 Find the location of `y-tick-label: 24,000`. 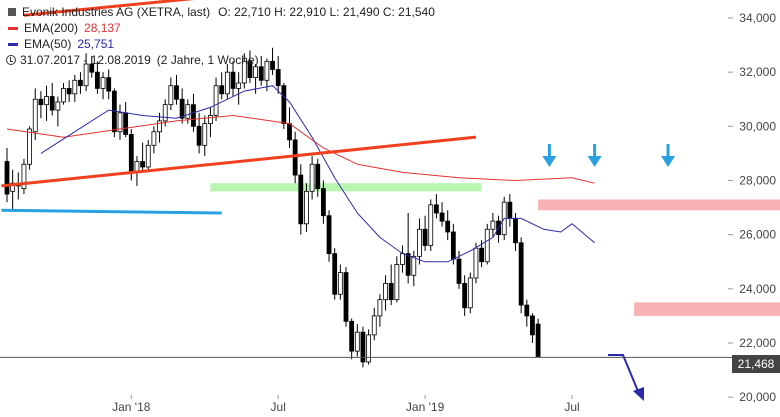

y-tick-label: 24,000 is located at coordinates (757, 289).